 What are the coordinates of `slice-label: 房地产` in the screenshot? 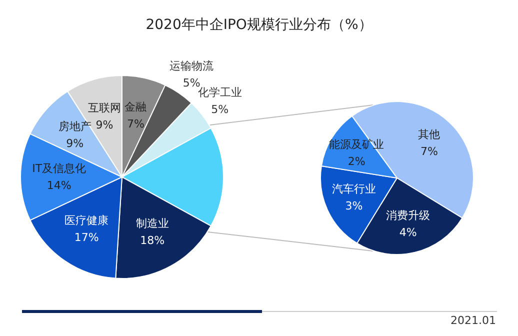 It's located at (75, 127).